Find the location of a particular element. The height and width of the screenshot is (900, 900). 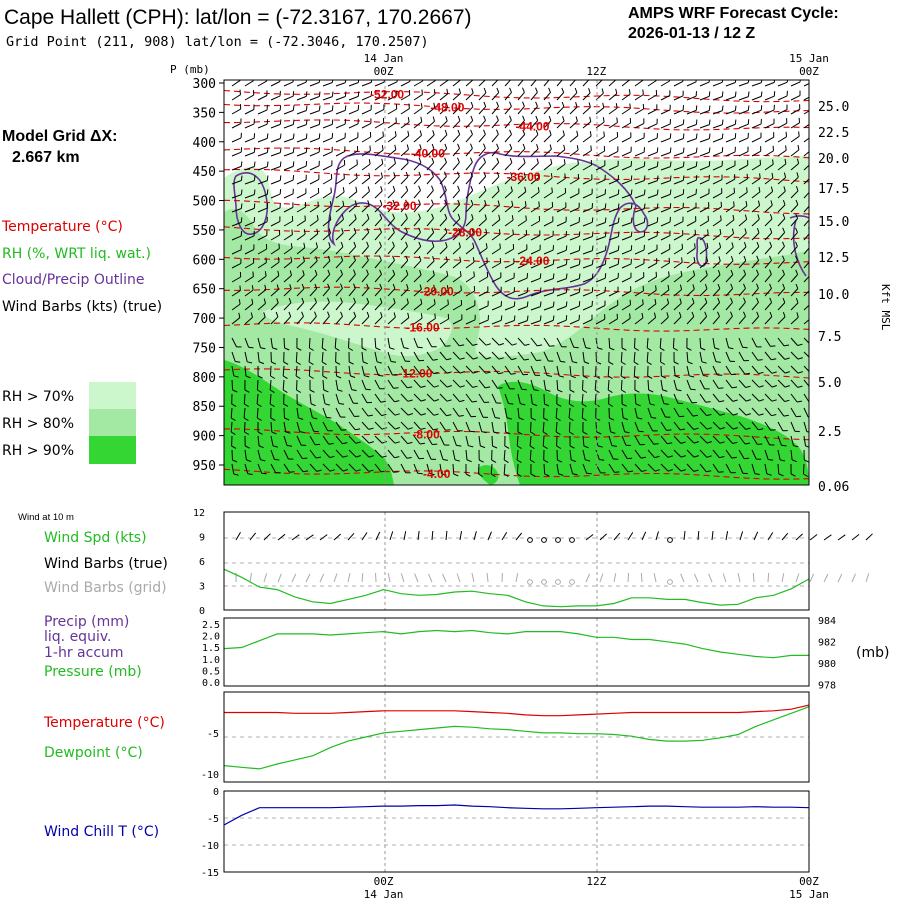

temperature-contour-label: -20.00 is located at coordinates (437, 291).